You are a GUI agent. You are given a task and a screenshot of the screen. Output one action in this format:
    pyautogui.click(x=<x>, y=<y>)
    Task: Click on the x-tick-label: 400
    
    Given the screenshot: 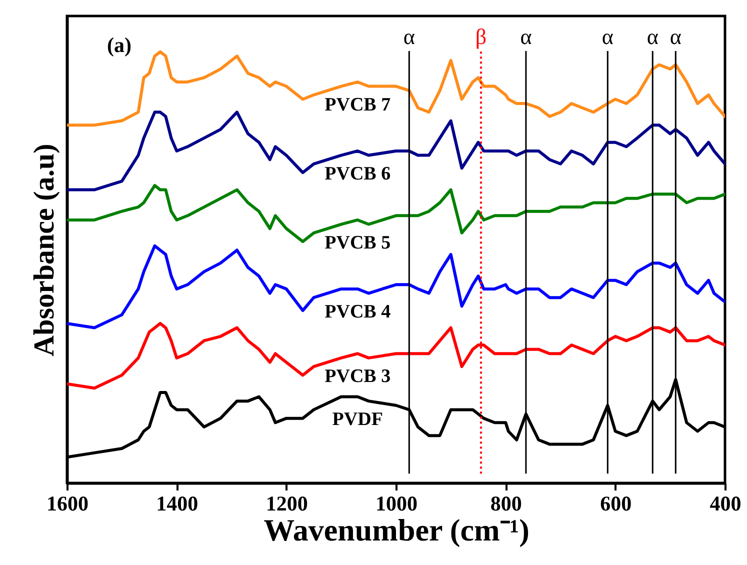 What is the action you would take?
    pyautogui.click(x=726, y=504)
    